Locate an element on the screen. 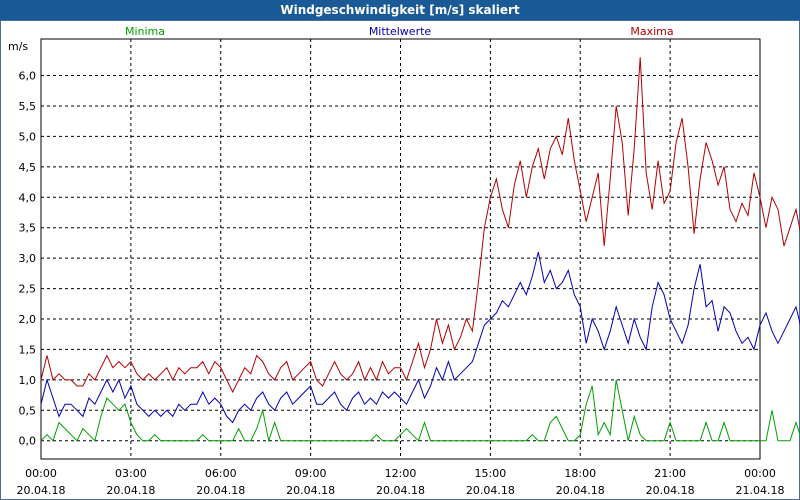 The image size is (800, 500). legend-minima: Minima is located at coordinates (145, 31).